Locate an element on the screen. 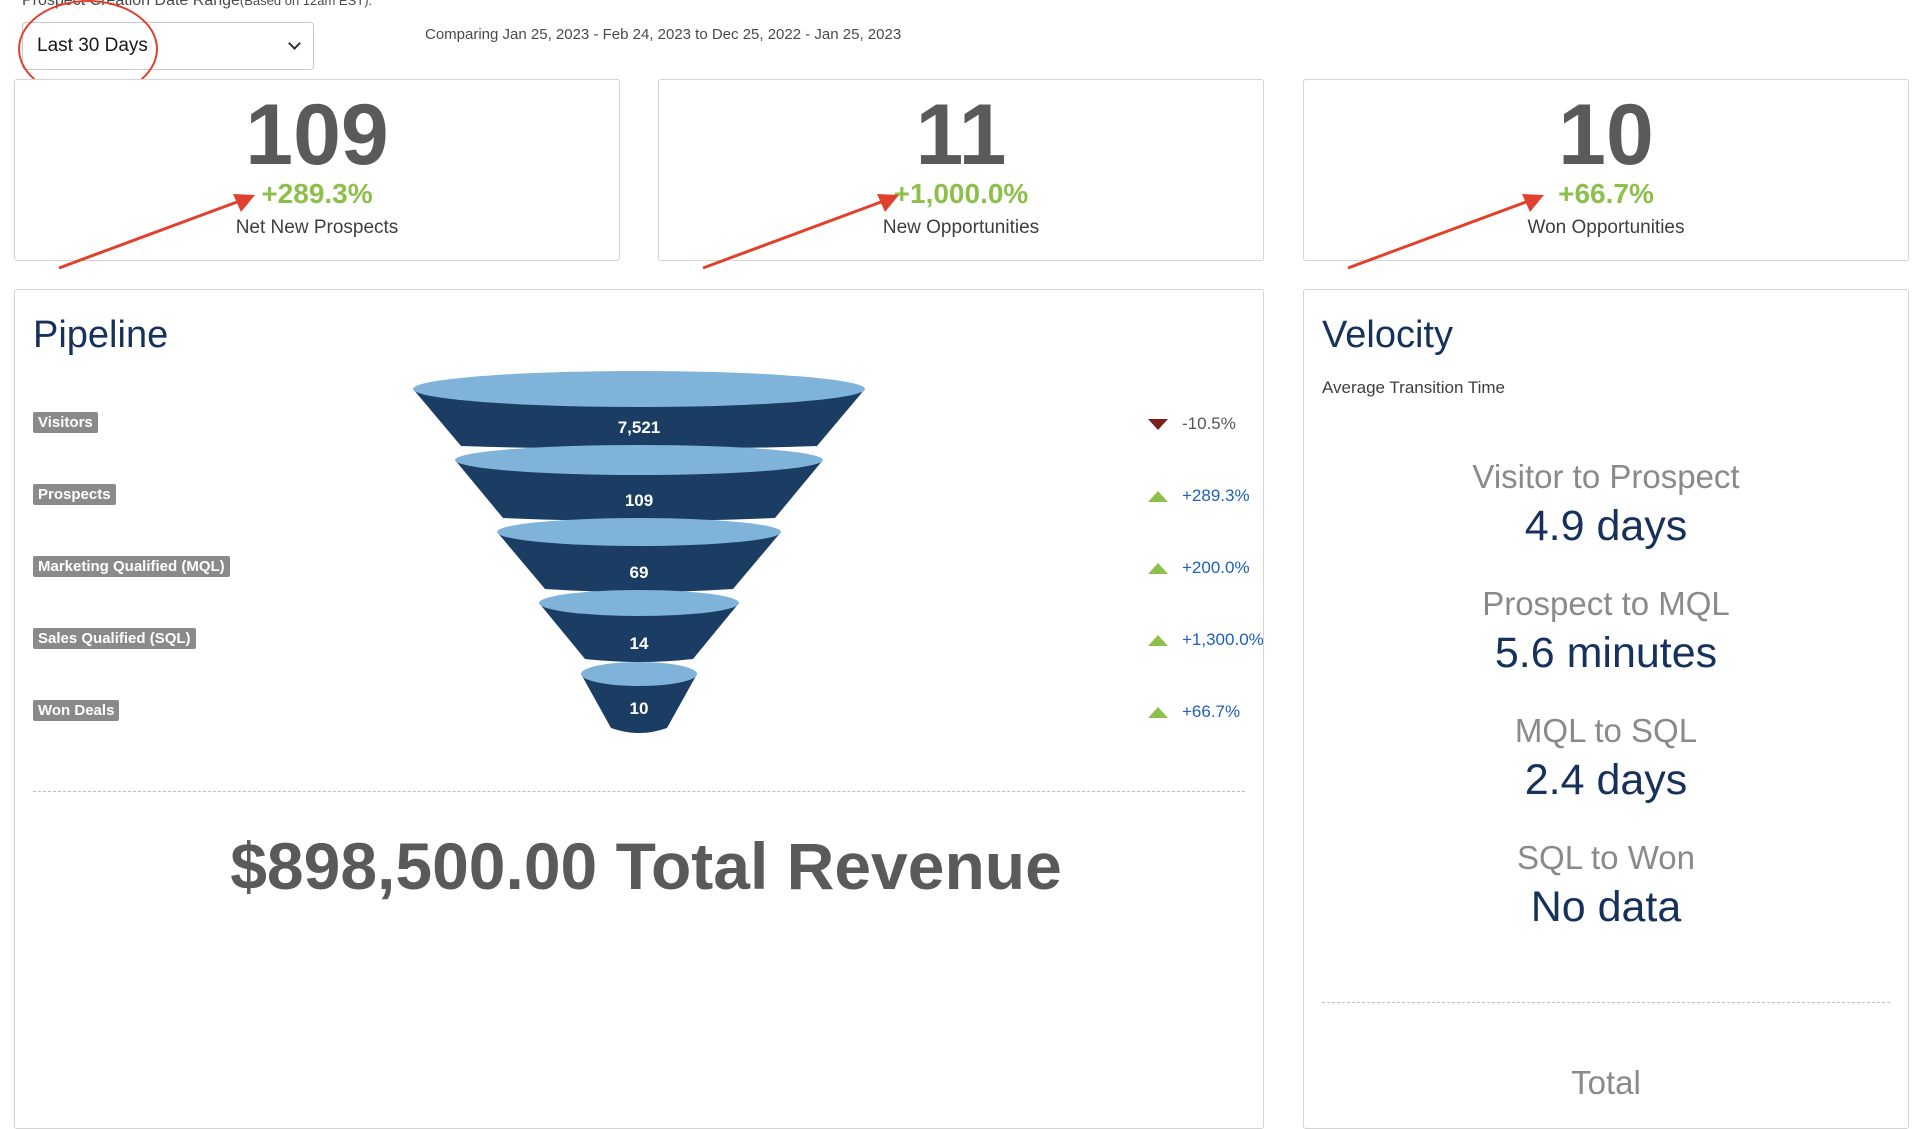  kpi-label: New Opportunities is located at coordinates (961, 227).